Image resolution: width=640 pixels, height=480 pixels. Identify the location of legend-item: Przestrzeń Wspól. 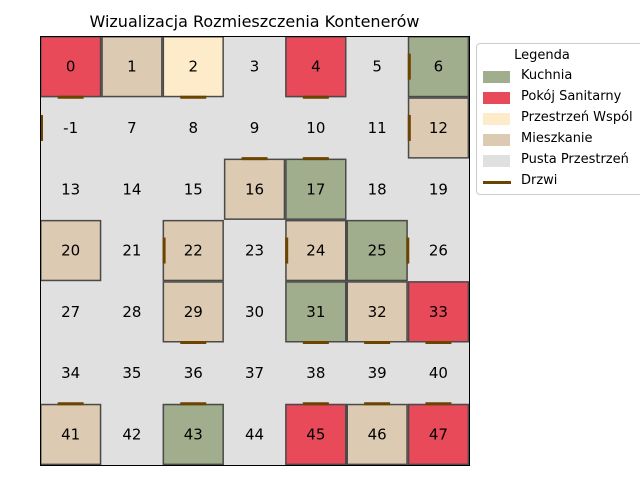
(558, 119).